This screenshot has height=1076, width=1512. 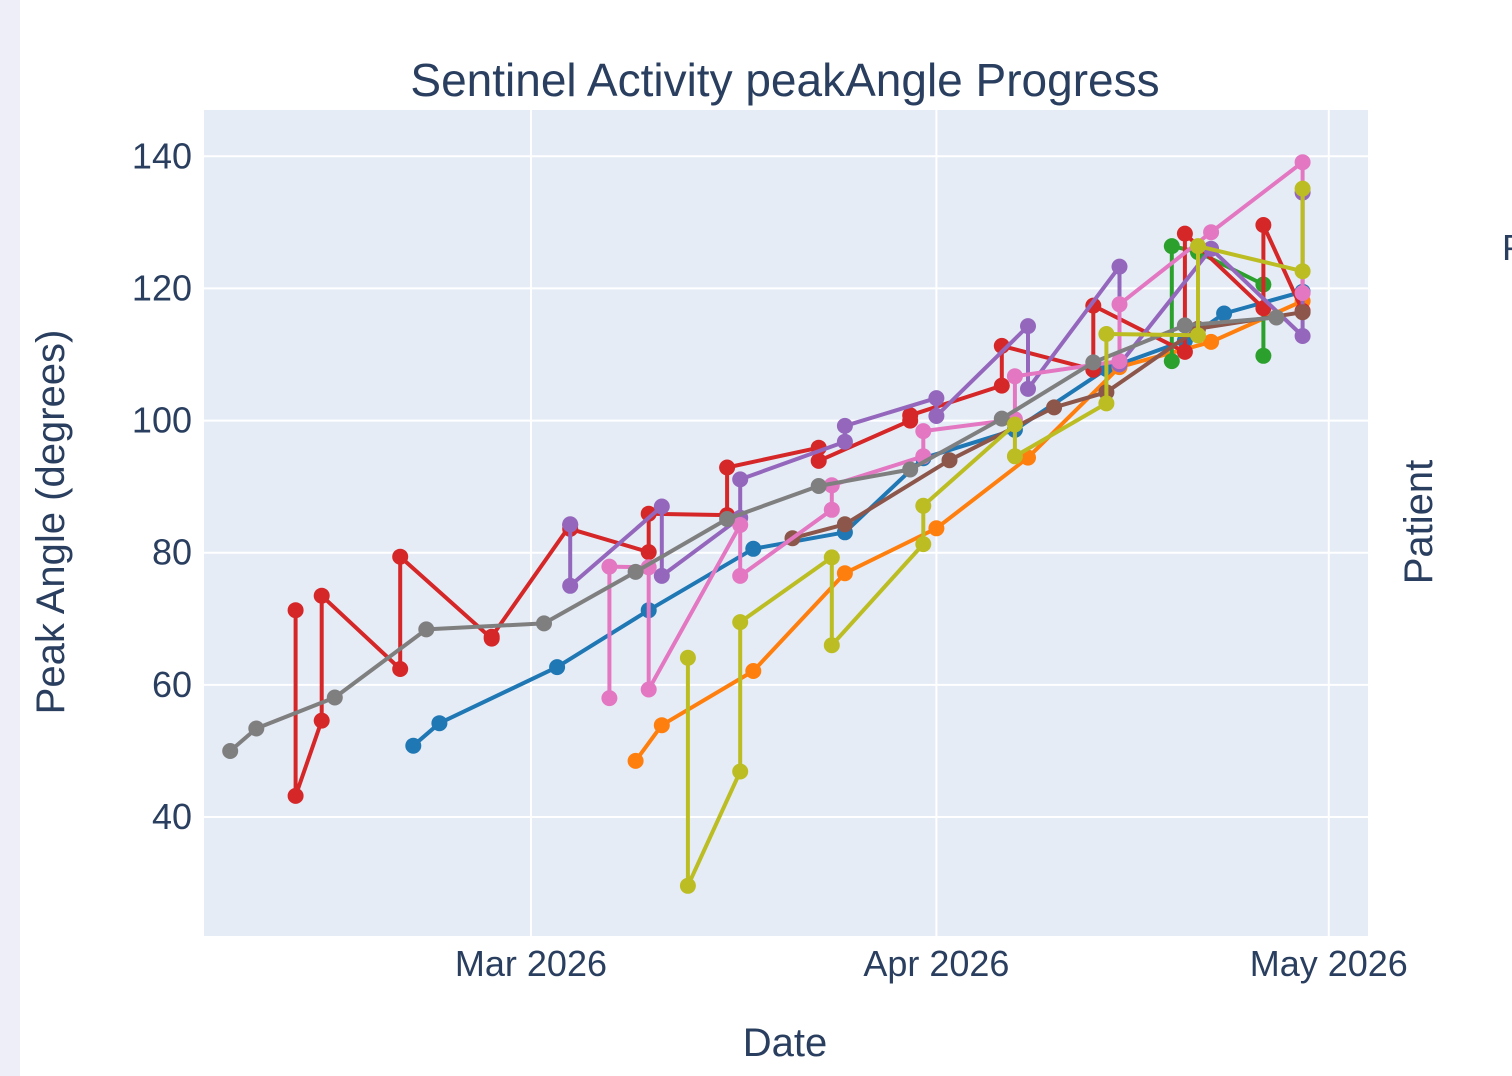 I want to click on y-tick-label: 80, so click(x=172, y=552).